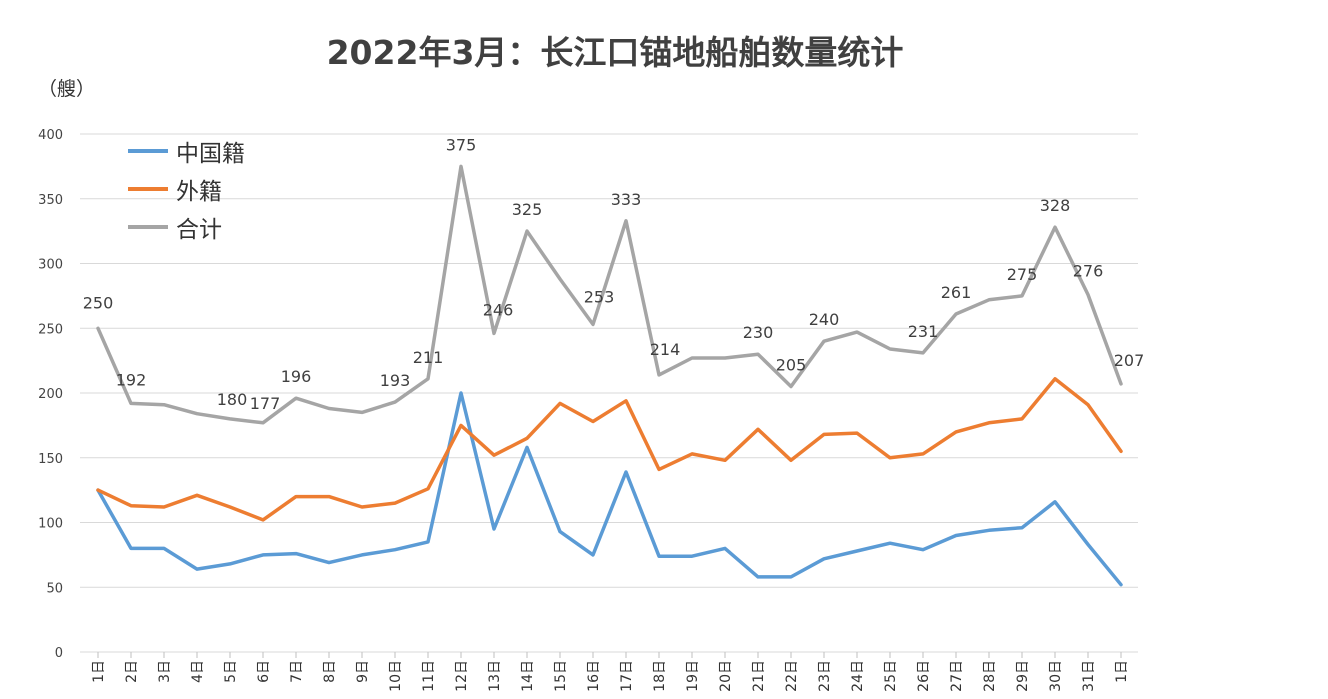 This screenshot has height=699, width=1328. I want to click on x-tick-label: 5日, so click(231, 671).